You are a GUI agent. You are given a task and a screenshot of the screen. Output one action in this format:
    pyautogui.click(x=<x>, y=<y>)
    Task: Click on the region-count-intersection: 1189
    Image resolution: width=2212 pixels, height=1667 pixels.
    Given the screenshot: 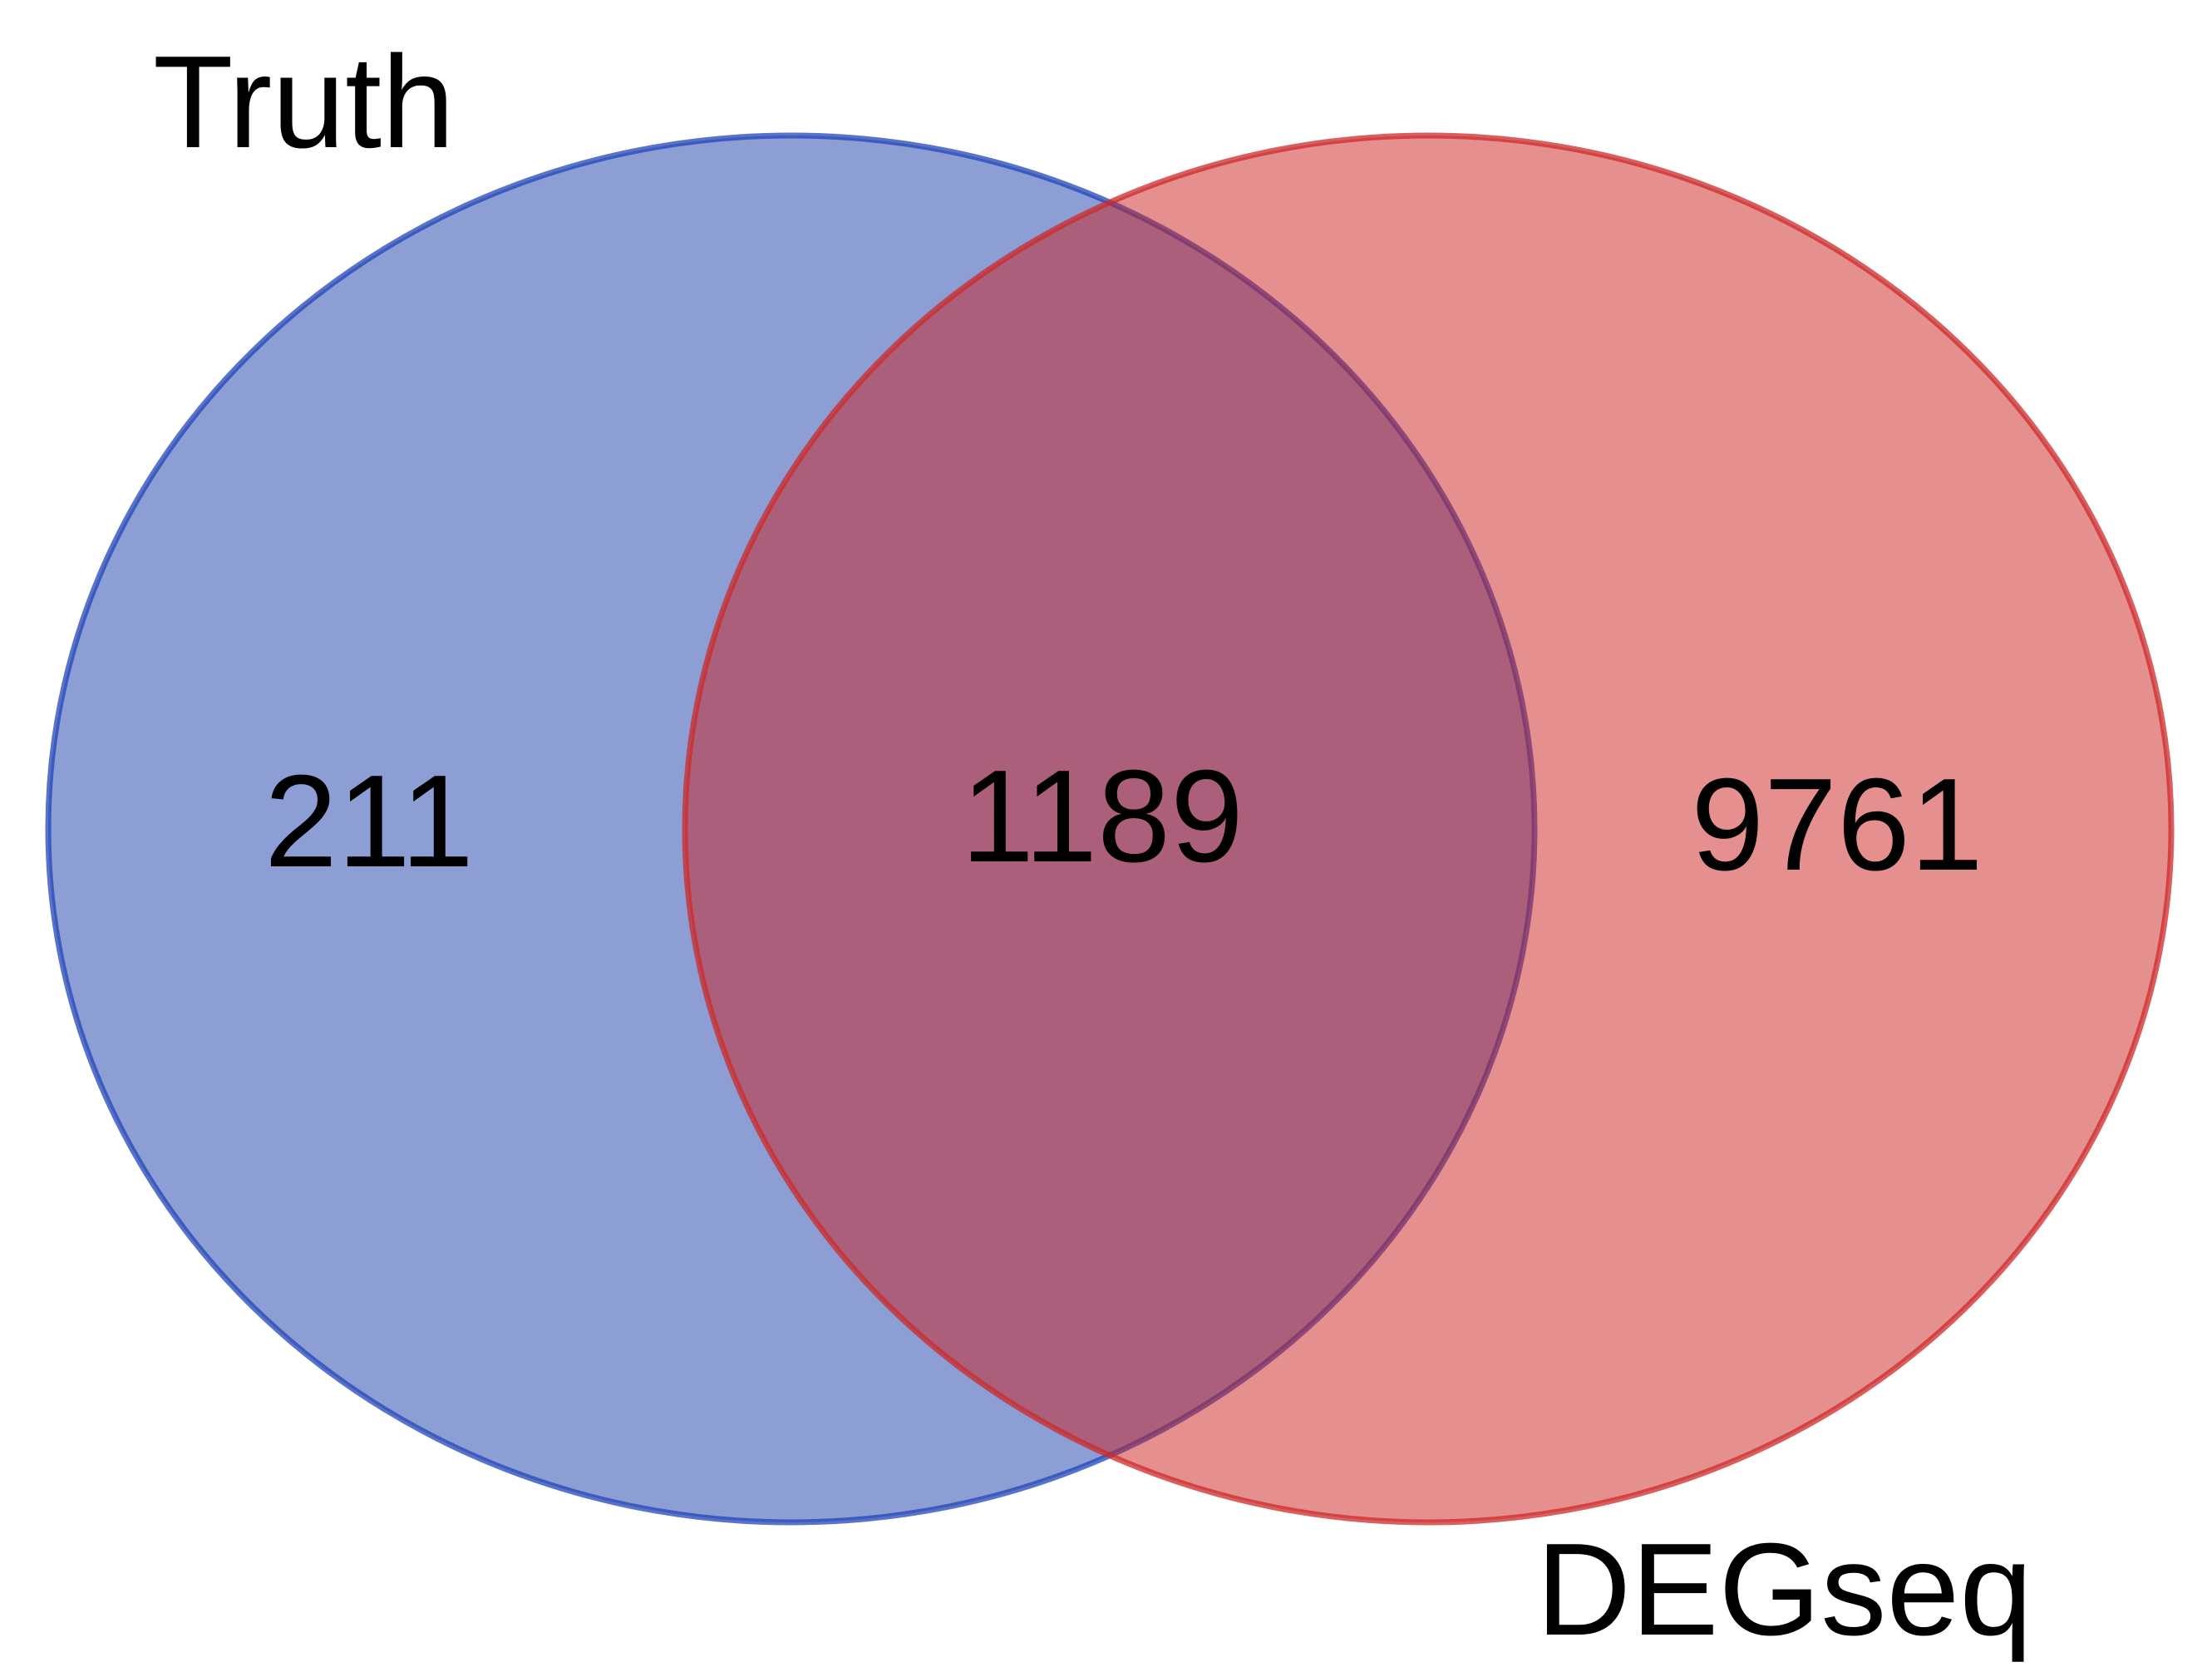 What is the action you would take?
    pyautogui.click(x=1102, y=816)
    